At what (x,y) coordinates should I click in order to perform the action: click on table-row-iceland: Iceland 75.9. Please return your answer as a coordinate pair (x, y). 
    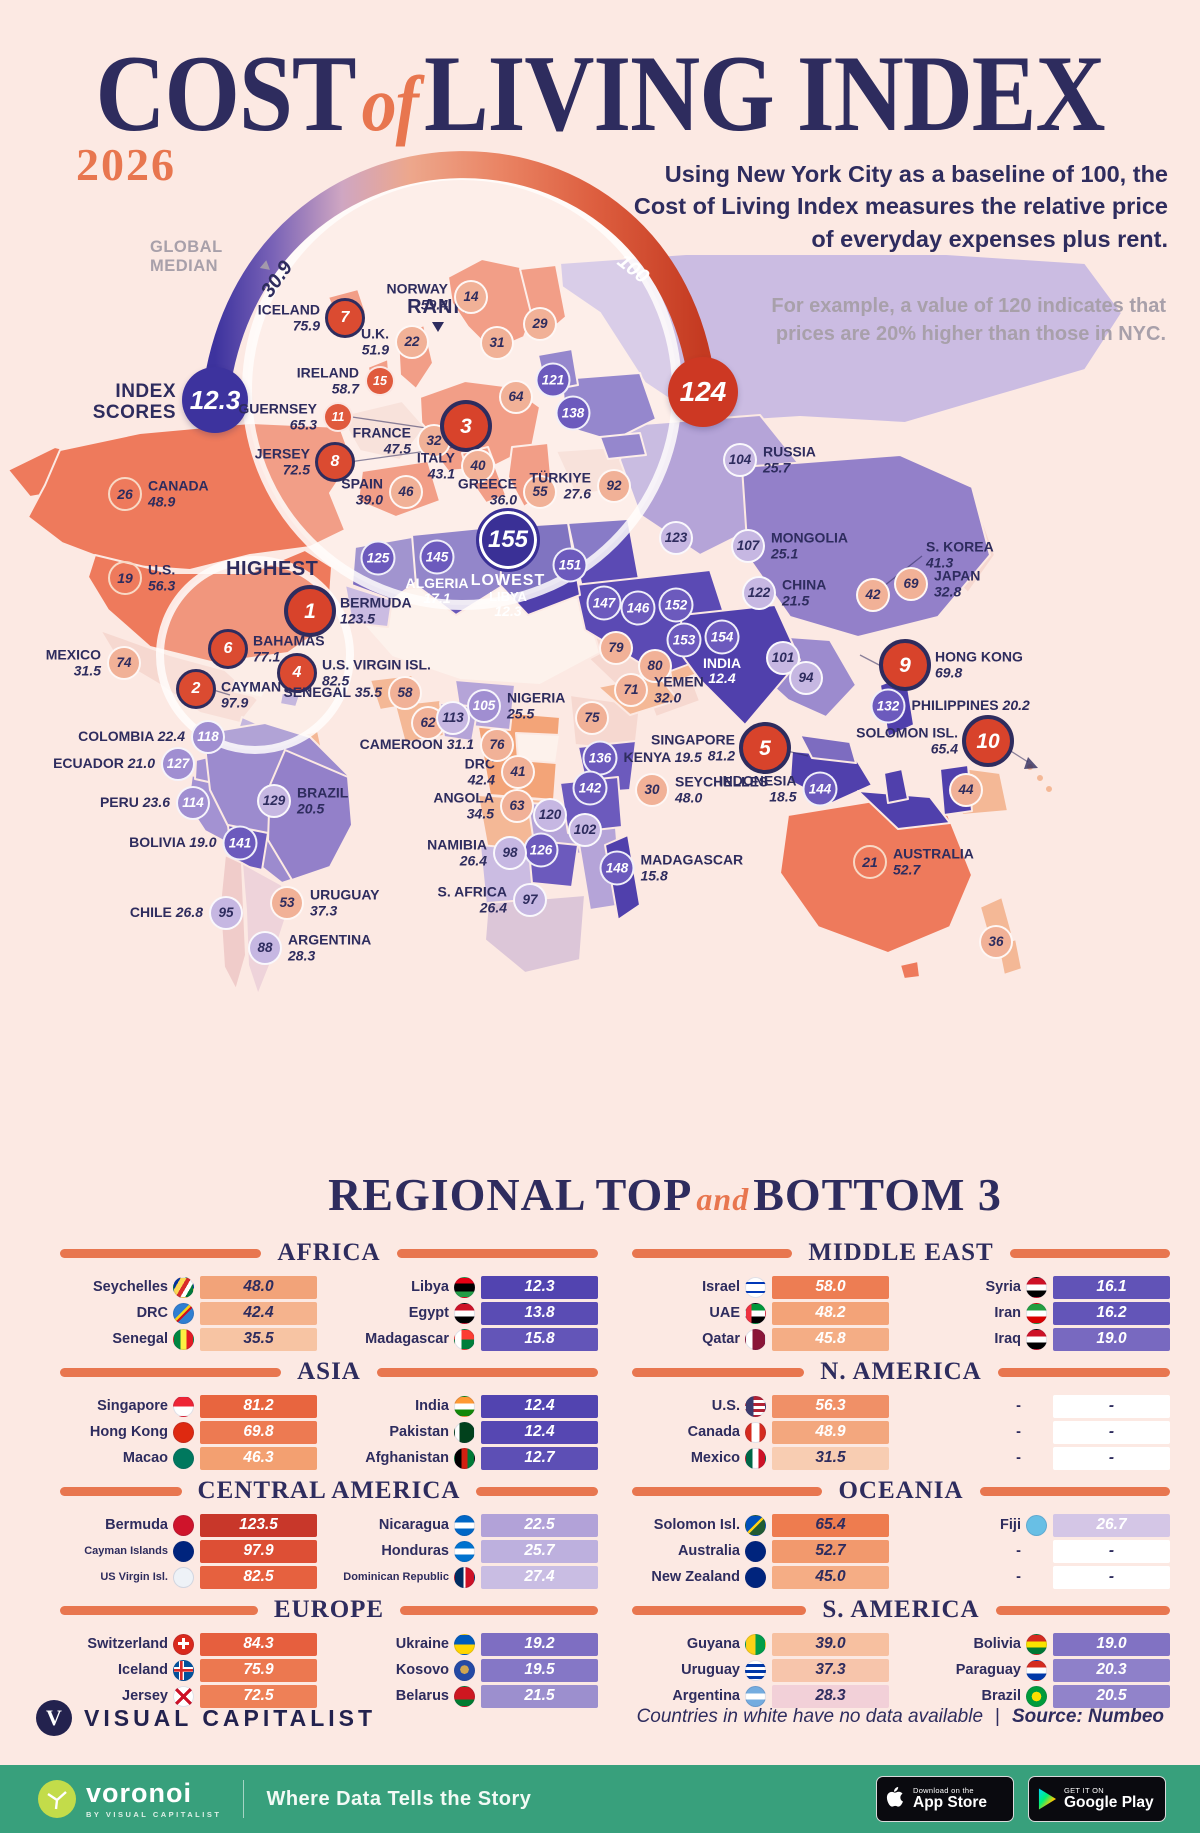
    Looking at the image, I should click on (188, 1670).